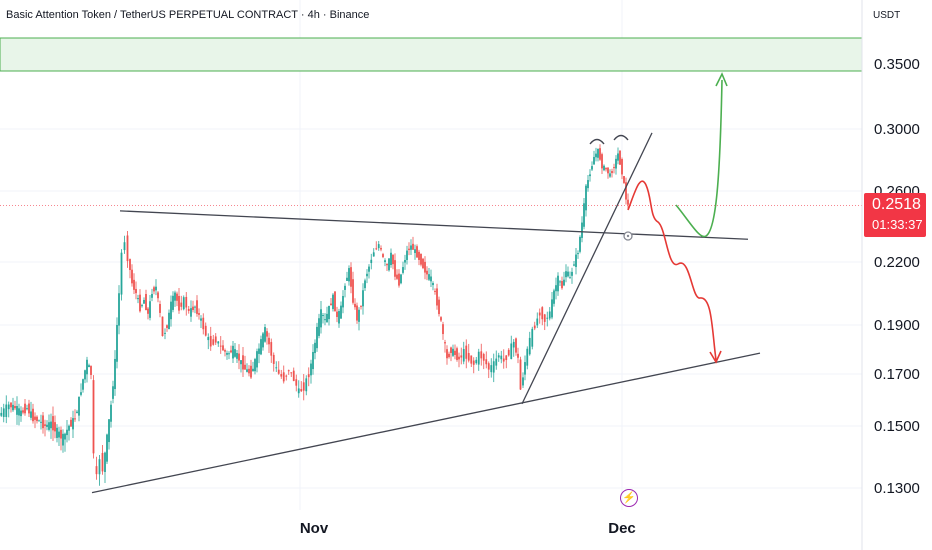 This screenshot has height=550, width=932. What do you see at coordinates (628, 236) in the screenshot?
I see `breakout-marker-dot` at bounding box center [628, 236].